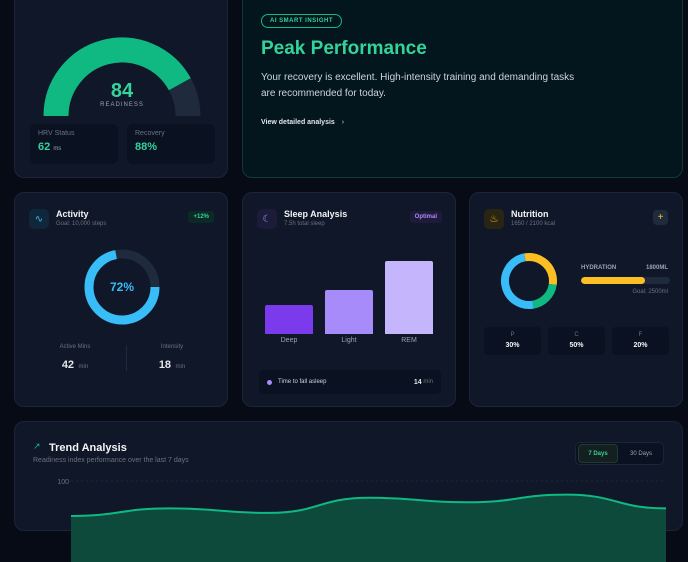  What do you see at coordinates (172, 347) in the screenshot?
I see `intensity-label: Intensity` at bounding box center [172, 347].